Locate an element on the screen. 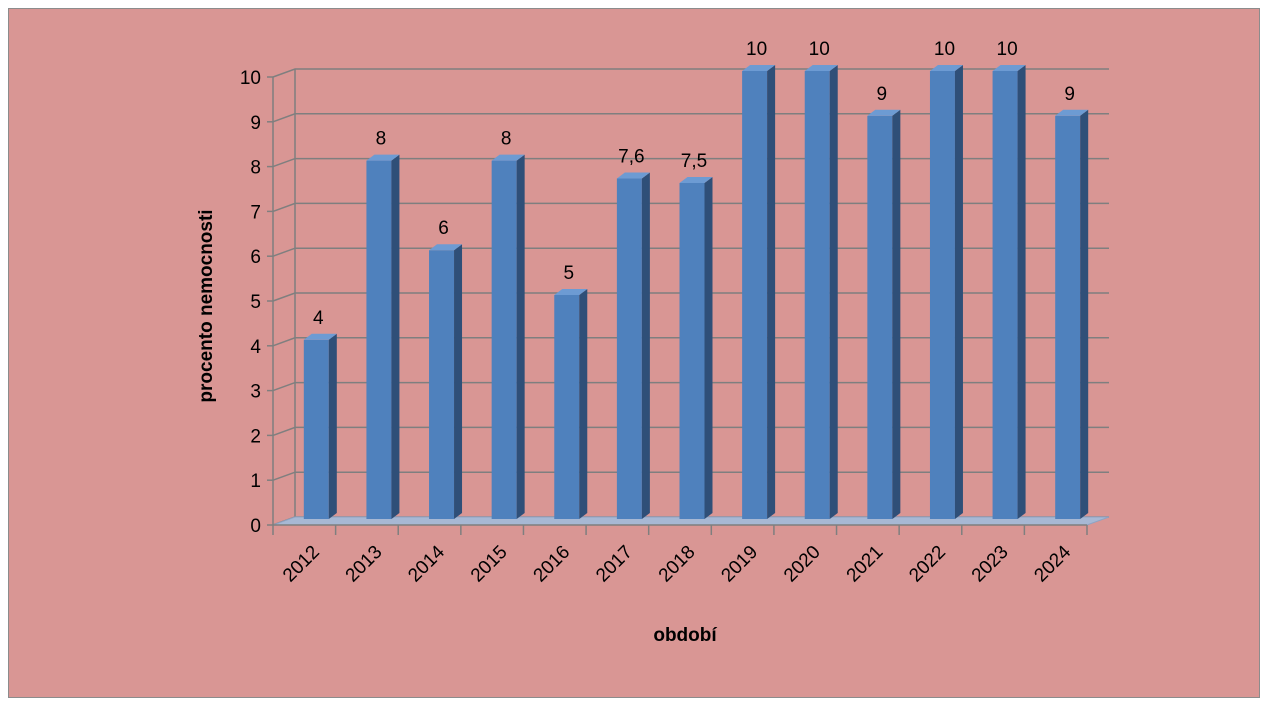  x-axis-title: období is located at coordinates (685, 635).